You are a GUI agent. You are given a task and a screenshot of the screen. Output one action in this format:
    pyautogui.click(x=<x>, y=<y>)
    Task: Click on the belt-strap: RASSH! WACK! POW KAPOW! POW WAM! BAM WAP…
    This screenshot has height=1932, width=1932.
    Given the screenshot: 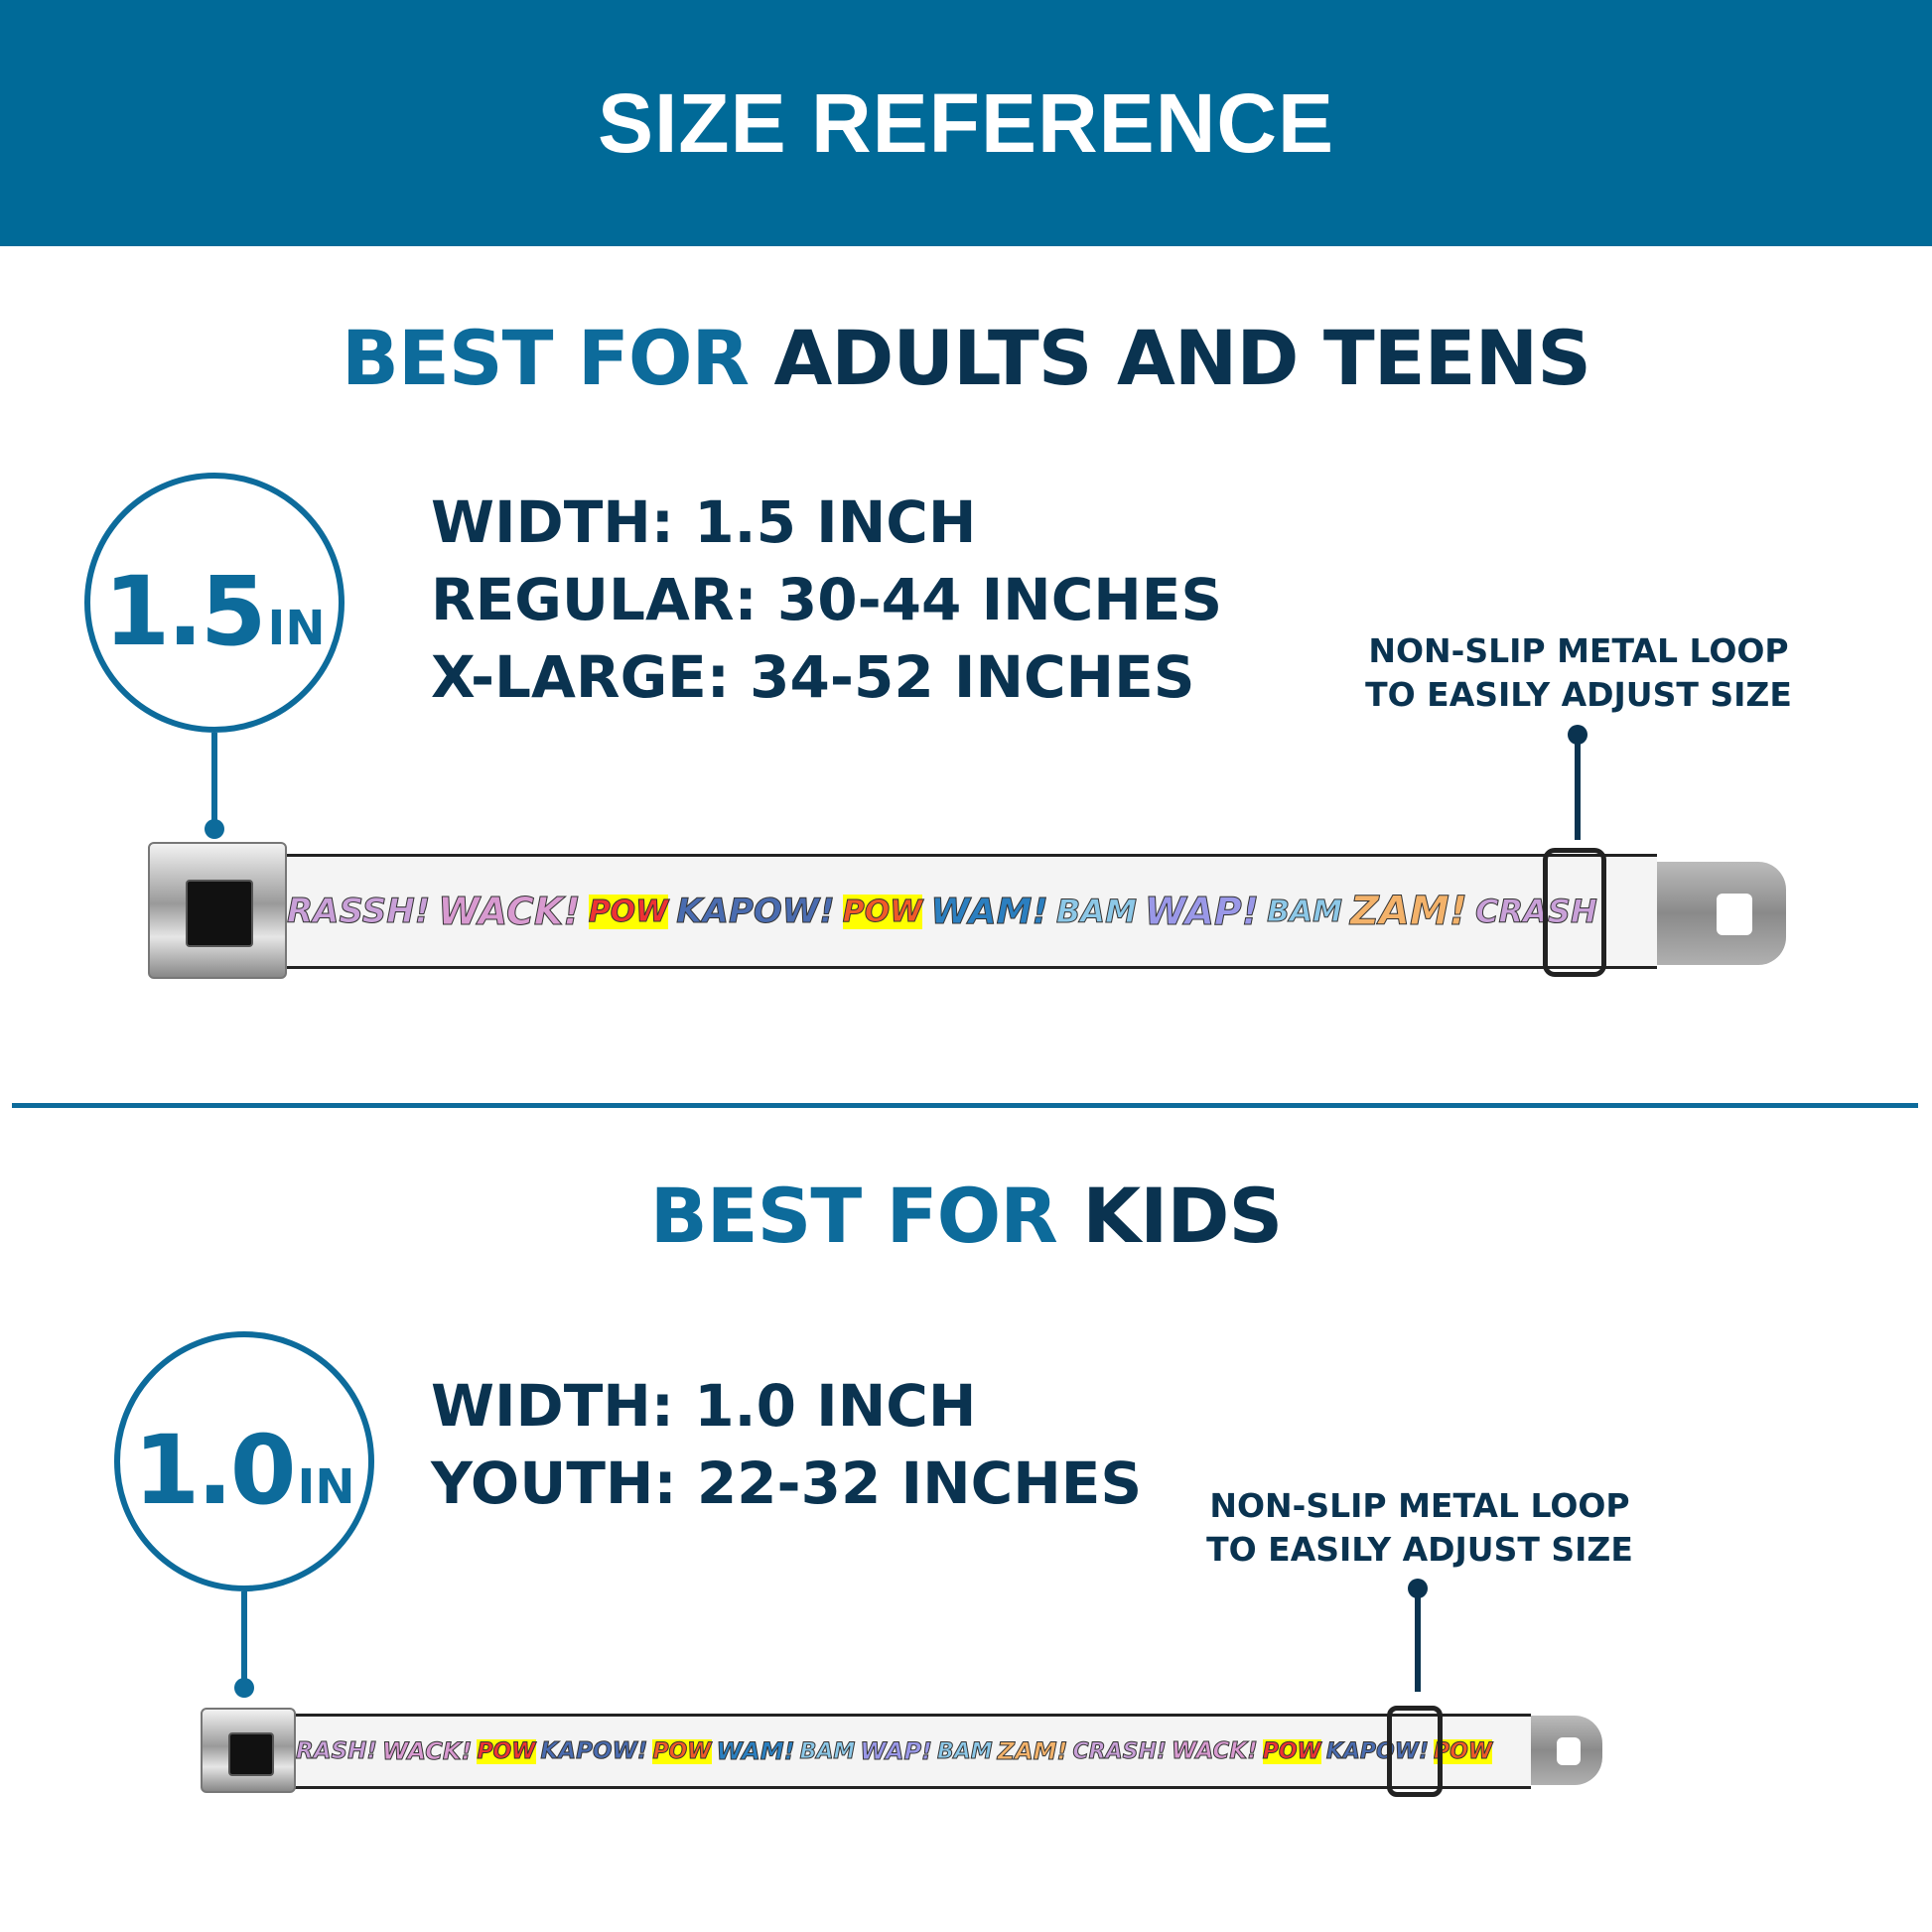 What is the action you would take?
    pyautogui.click(x=967, y=911)
    